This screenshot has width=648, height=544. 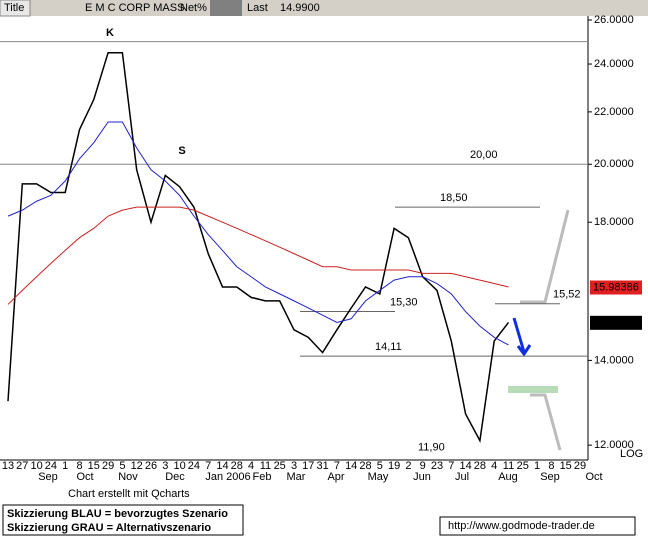 What do you see at coordinates (308, 466) in the screenshot?
I see `x-tick-label: 17` at bounding box center [308, 466].